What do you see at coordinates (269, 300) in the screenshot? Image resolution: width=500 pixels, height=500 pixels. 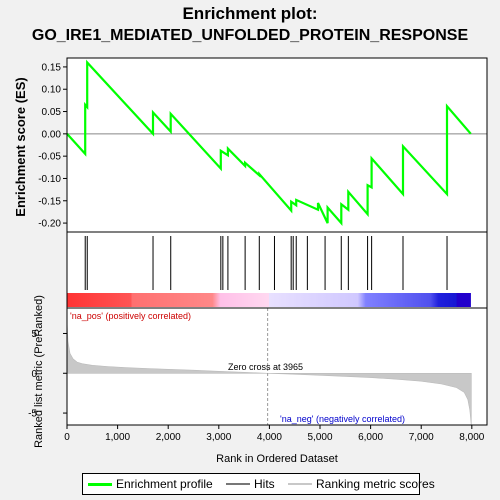 I see `heat-strip` at bounding box center [269, 300].